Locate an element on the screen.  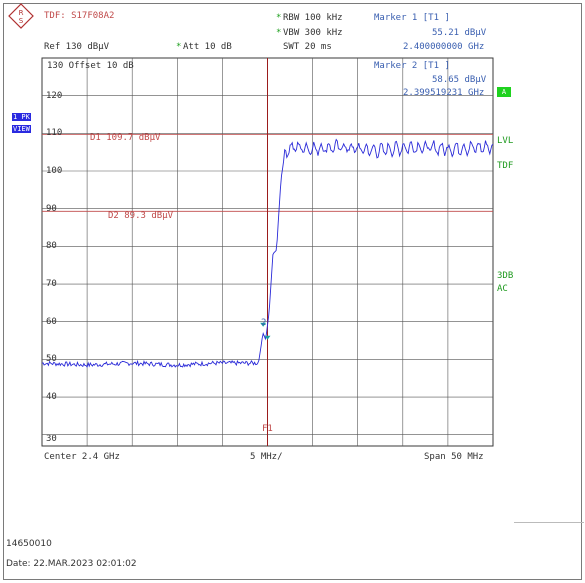
y-tick-label: 100 is located at coordinates (54, 171).